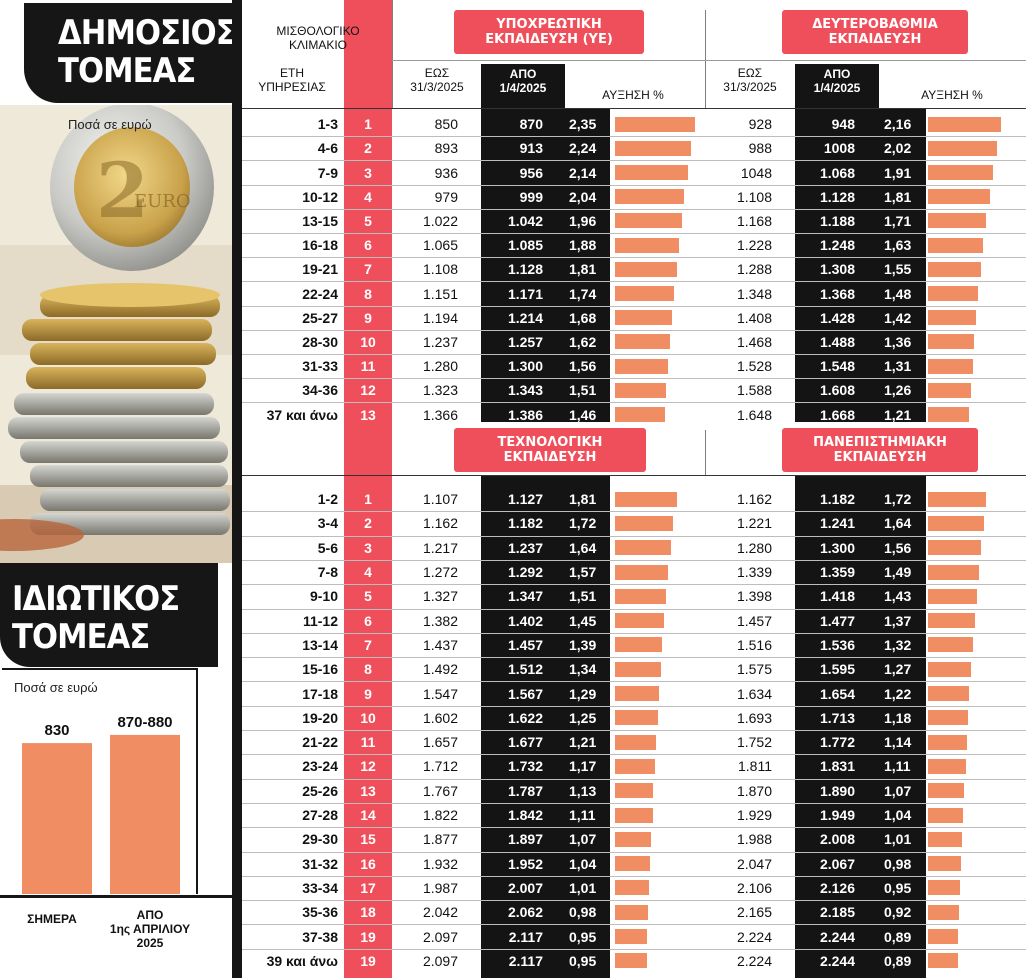 Image resolution: width=1026 pixels, height=978 pixels. I want to click on bottom-right-until-19: 2.224, so click(754, 960).